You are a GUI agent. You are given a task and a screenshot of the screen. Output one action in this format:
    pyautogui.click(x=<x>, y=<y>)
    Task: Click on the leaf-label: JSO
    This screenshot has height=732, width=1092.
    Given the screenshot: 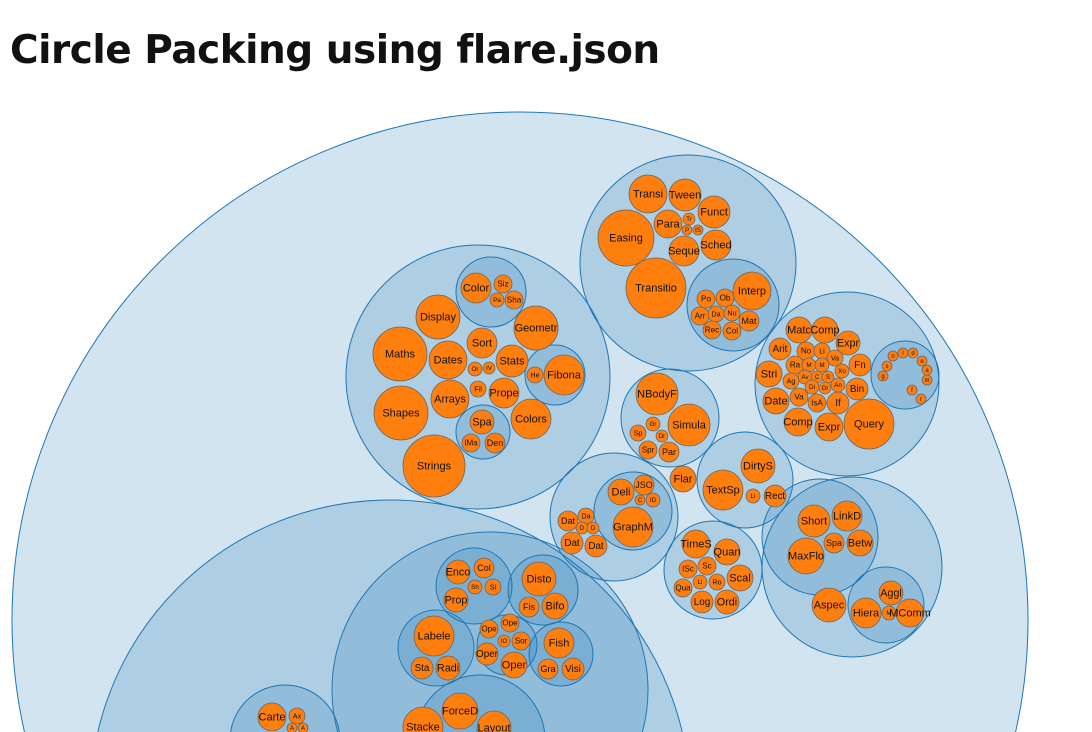 What is the action you would take?
    pyautogui.click(x=644, y=485)
    